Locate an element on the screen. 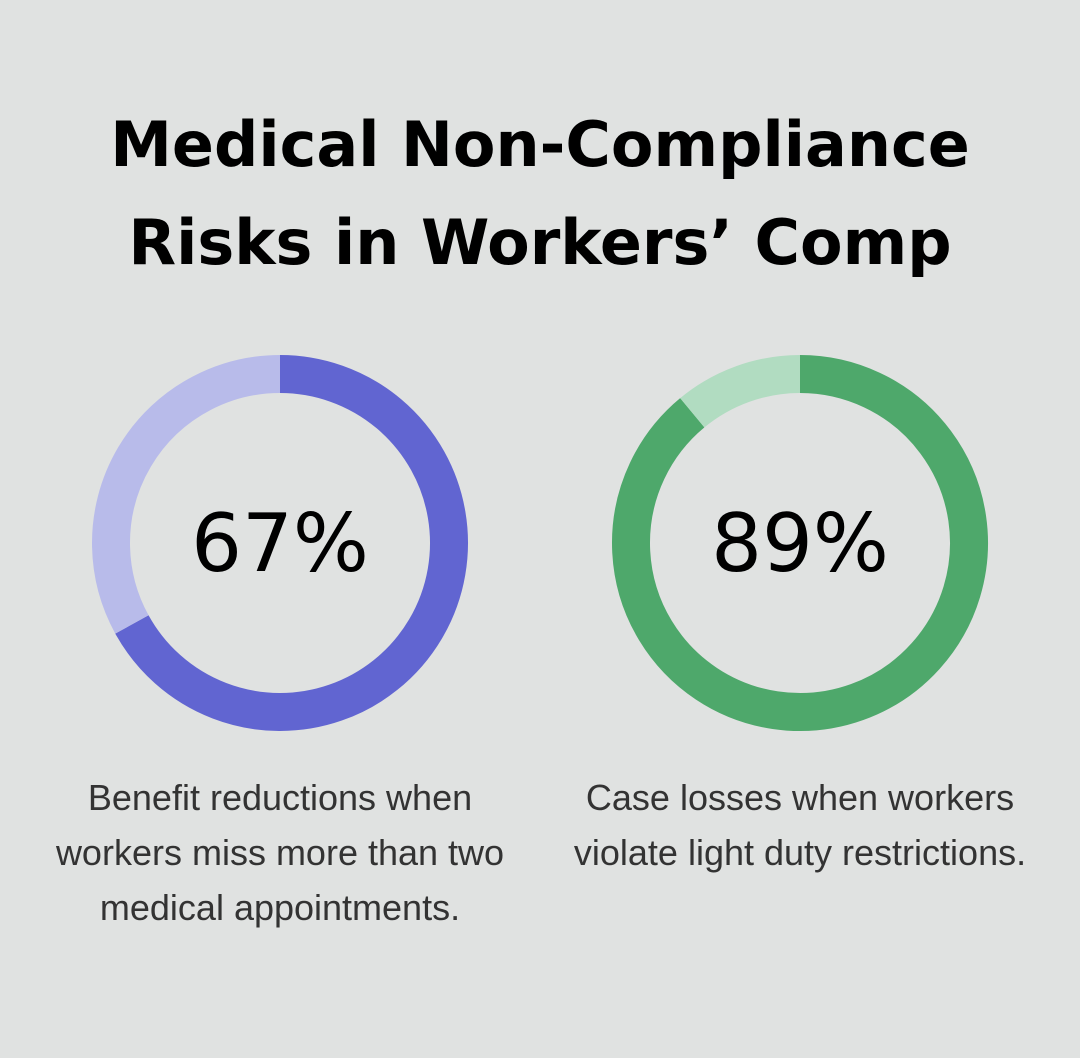  value-label: 89% is located at coordinates (800, 543).